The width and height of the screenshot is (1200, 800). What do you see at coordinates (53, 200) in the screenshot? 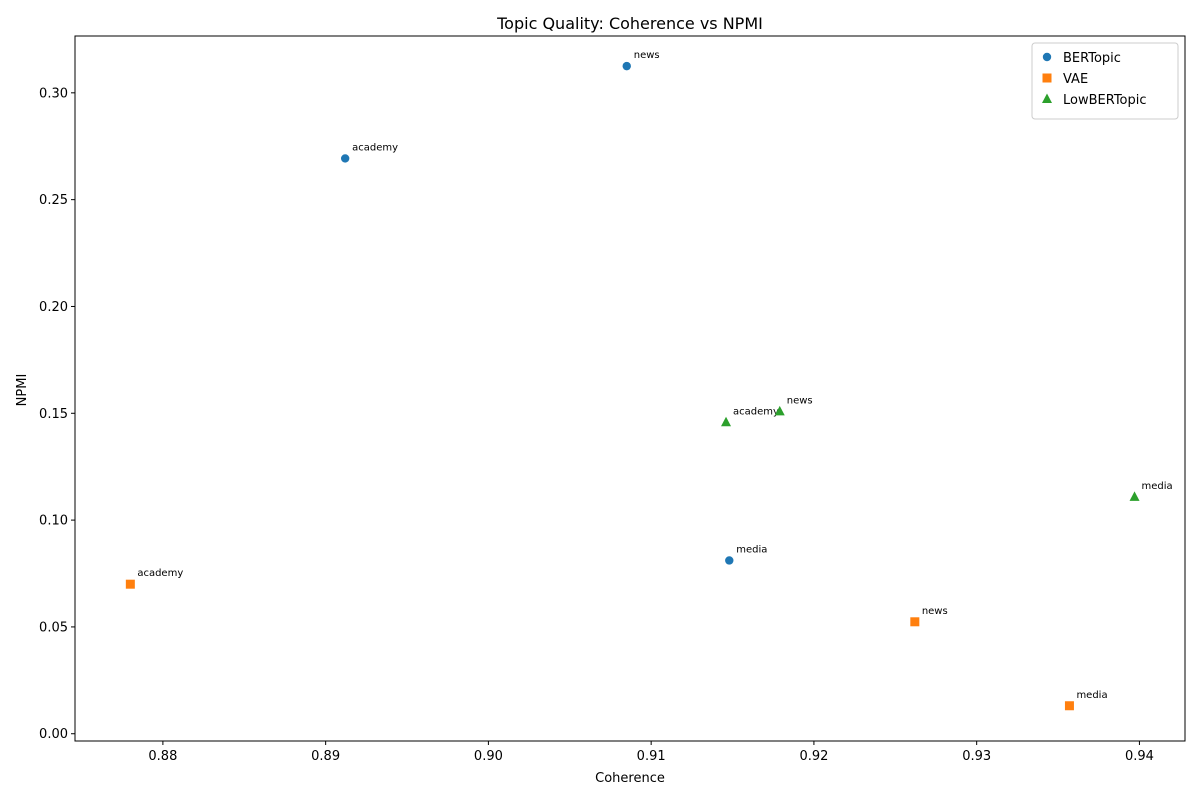
I see `y-tick-label: 0.25` at bounding box center [53, 200].